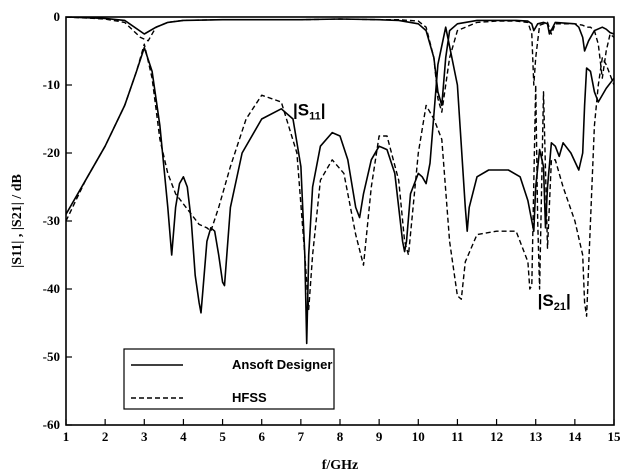 This screenshot has width=622, height=473. What do you see at coordinates (301, 436) in the screenshot?
I see `x-tick-label: 7` at bounding box center [301, 436].